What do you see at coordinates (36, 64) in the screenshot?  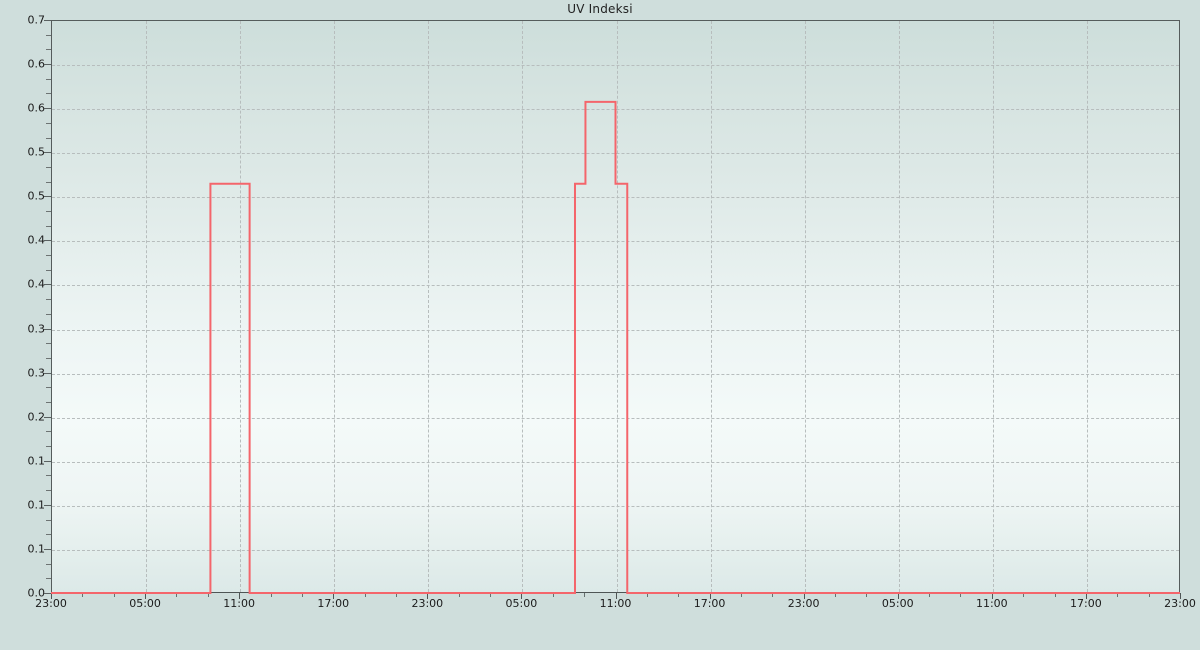 I see `y-axis-tick-label: 0.6` at bounding box center [36, 64].